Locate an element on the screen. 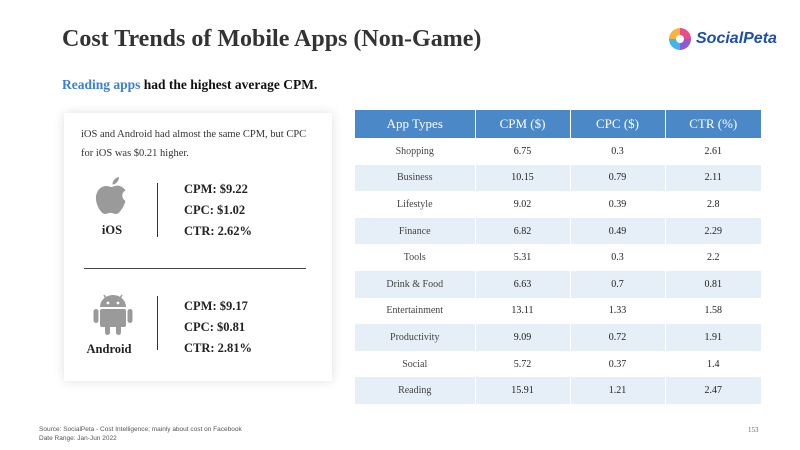  ios-divider is located at coordinates (157, 210).